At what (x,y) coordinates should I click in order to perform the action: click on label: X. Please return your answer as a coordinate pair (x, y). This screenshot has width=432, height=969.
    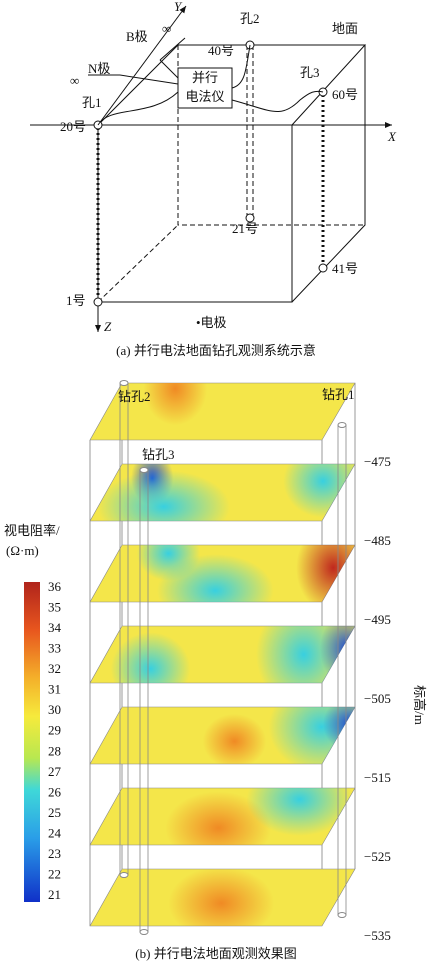
    Looking at the image, I should click on (392, 136).